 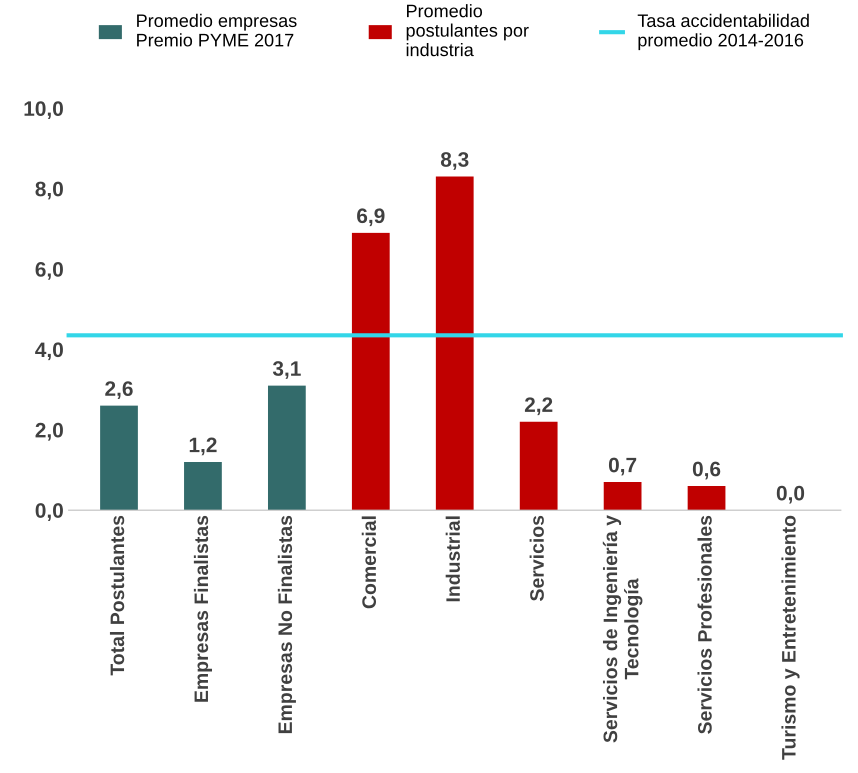 What do you see at coordinates (203, 609) in the screenshot?
I see `x-tick-label: Empresas Finalistas` at bounding box center [203, 609].